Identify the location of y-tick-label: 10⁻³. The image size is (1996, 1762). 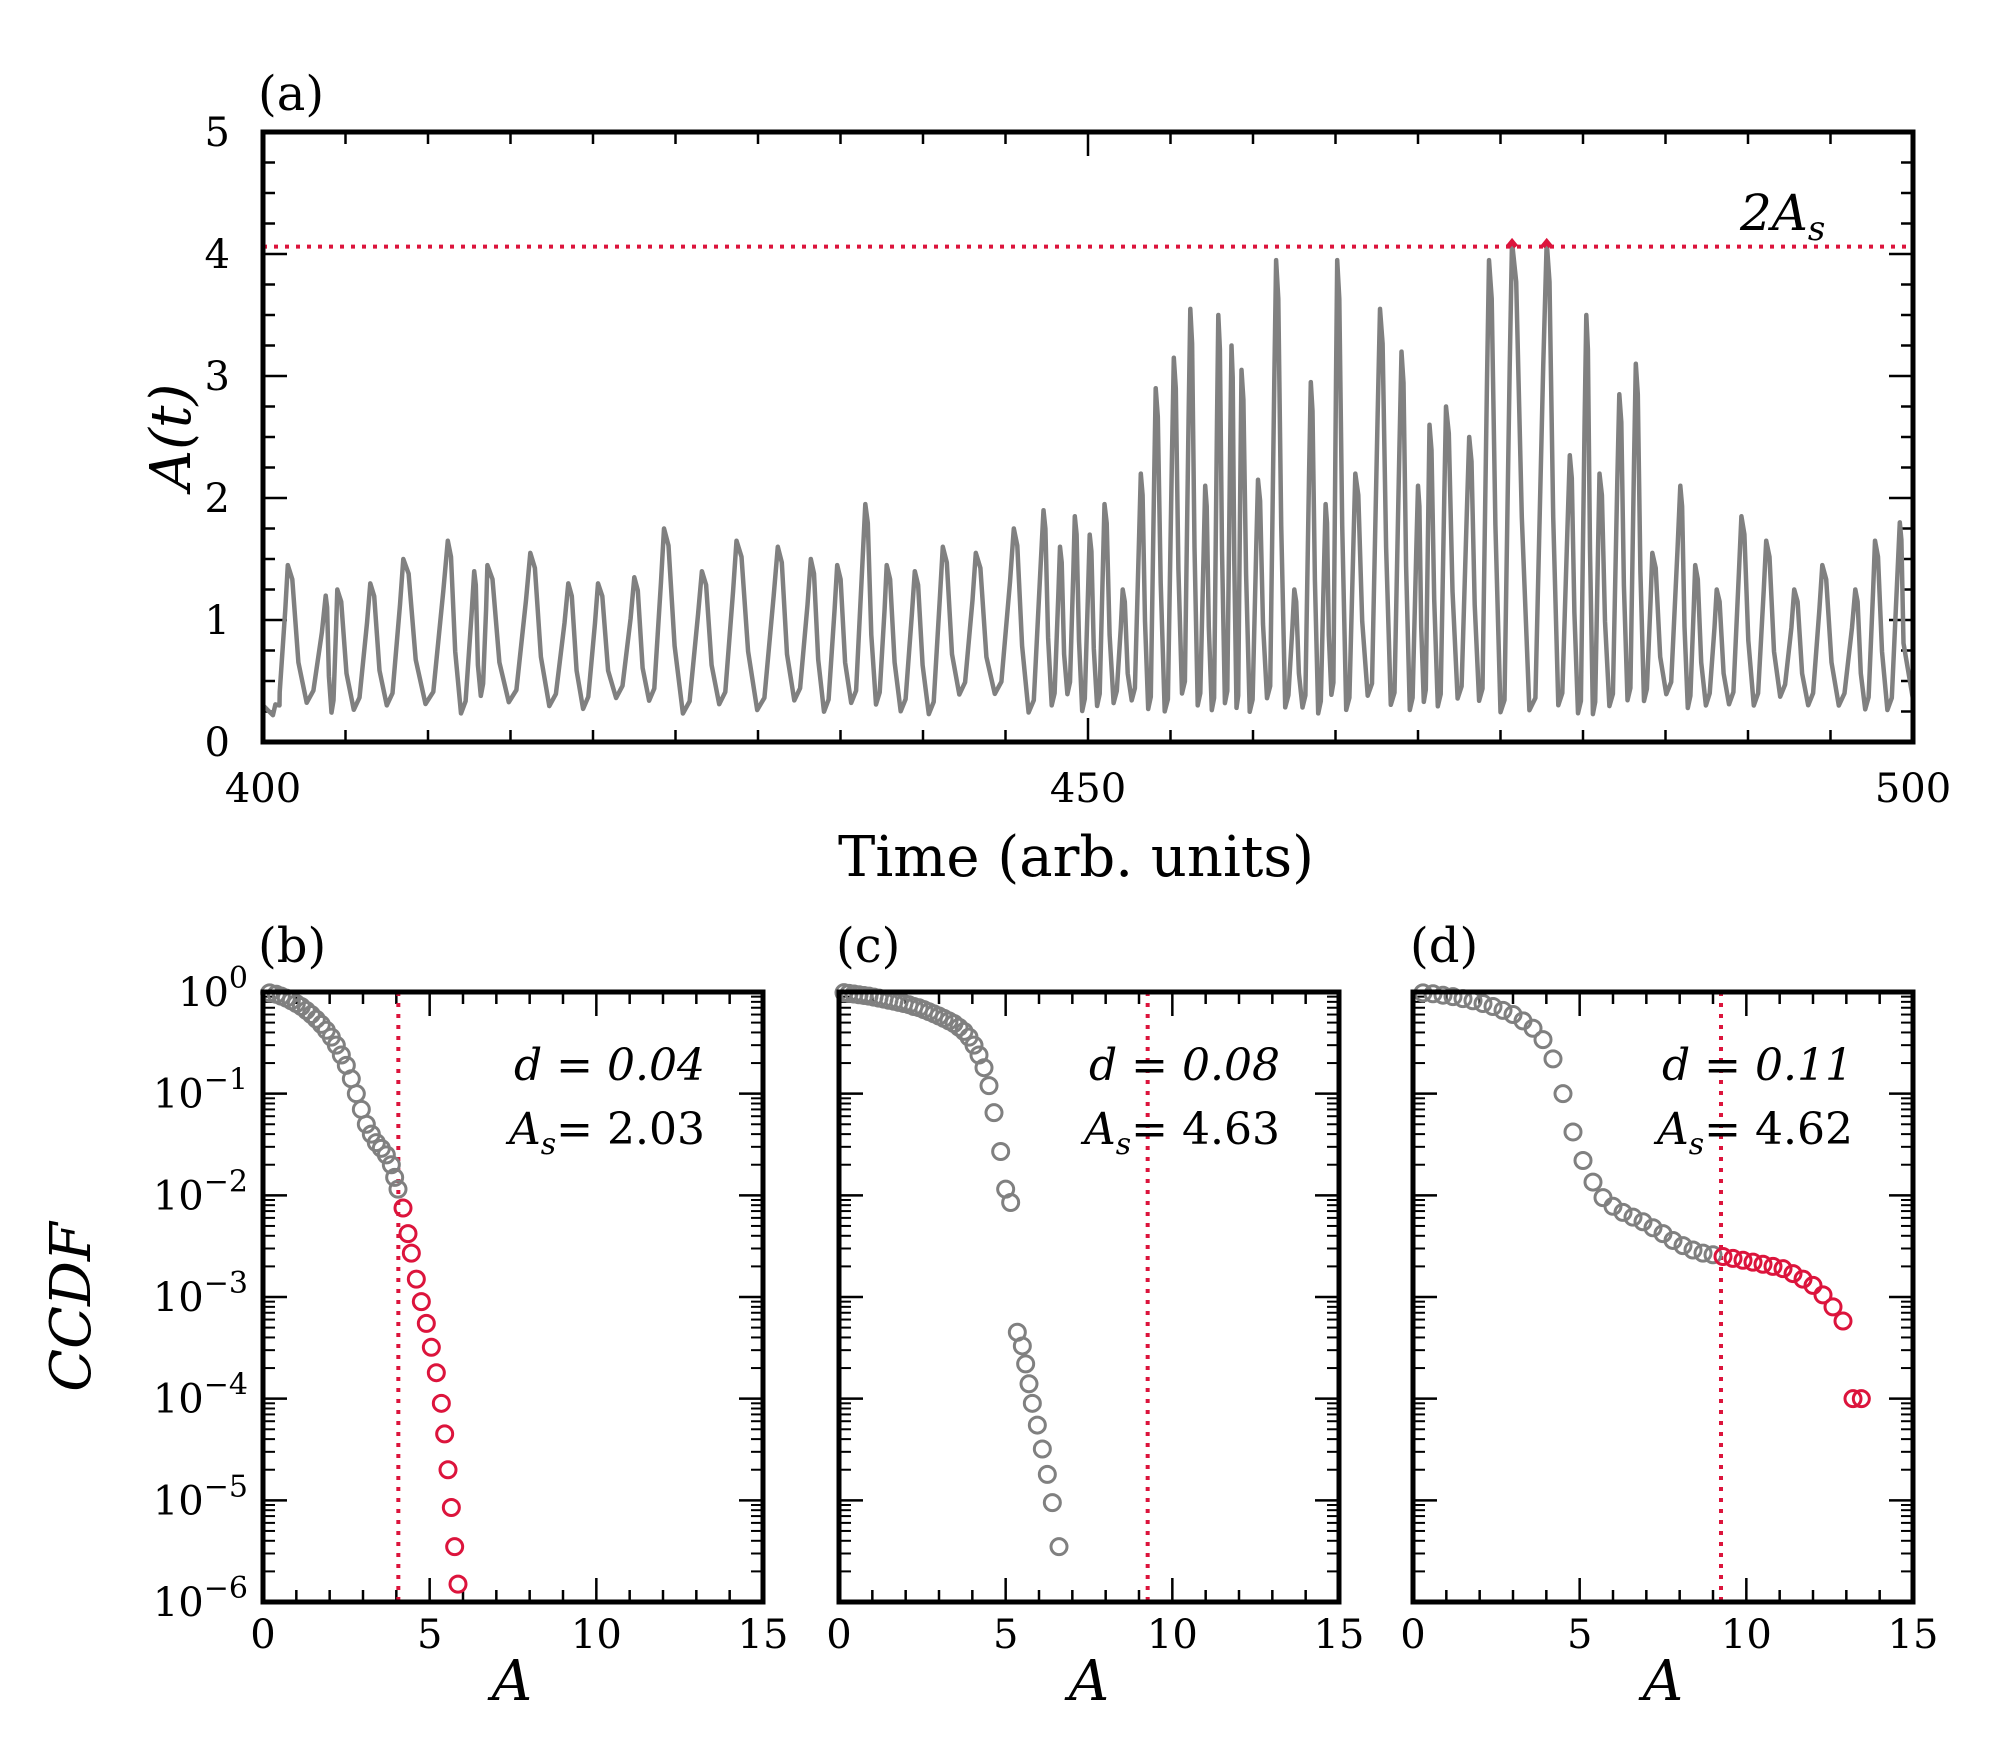
(200, 1293).